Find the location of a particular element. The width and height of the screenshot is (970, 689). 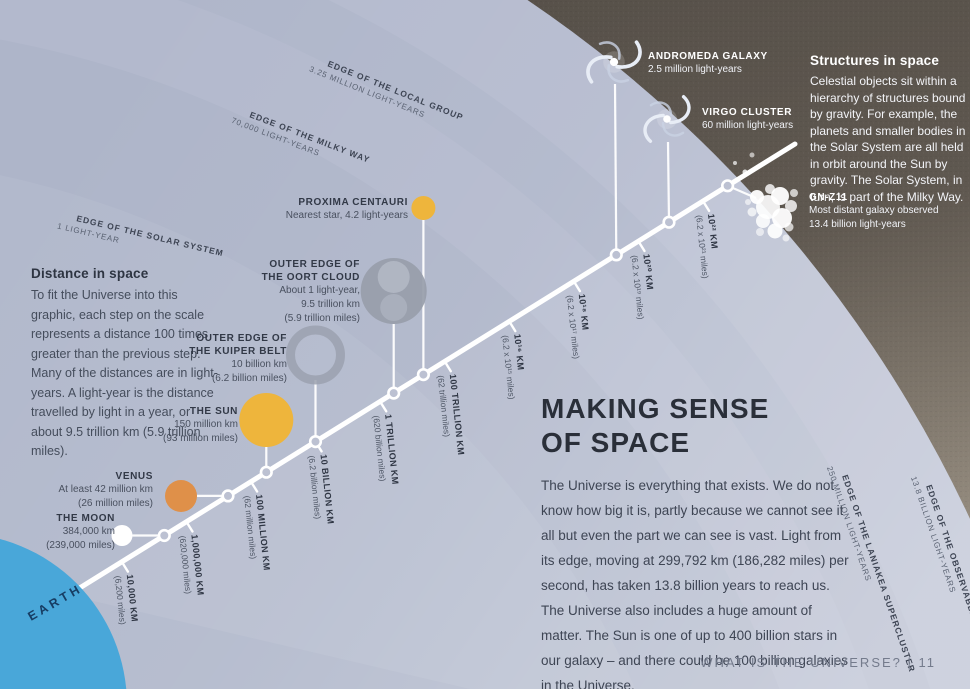

sun-marker is located at coordinates (266, 472).